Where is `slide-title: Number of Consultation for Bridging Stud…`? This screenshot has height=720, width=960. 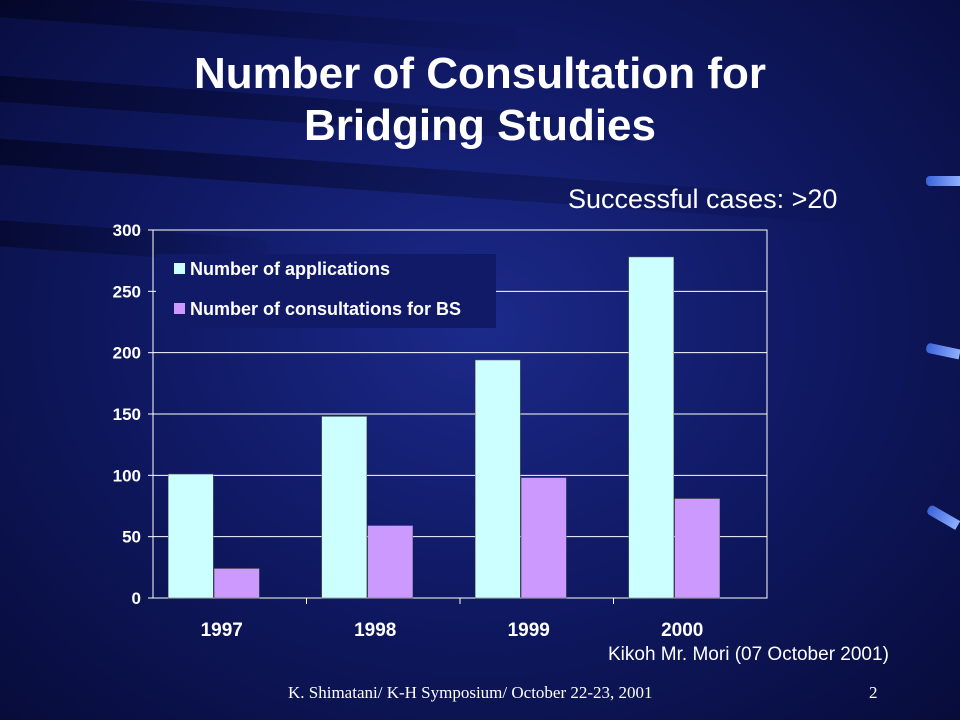 slide-title: Number of Consultation for Bridging Stud… is located at coordinates (480, 100).